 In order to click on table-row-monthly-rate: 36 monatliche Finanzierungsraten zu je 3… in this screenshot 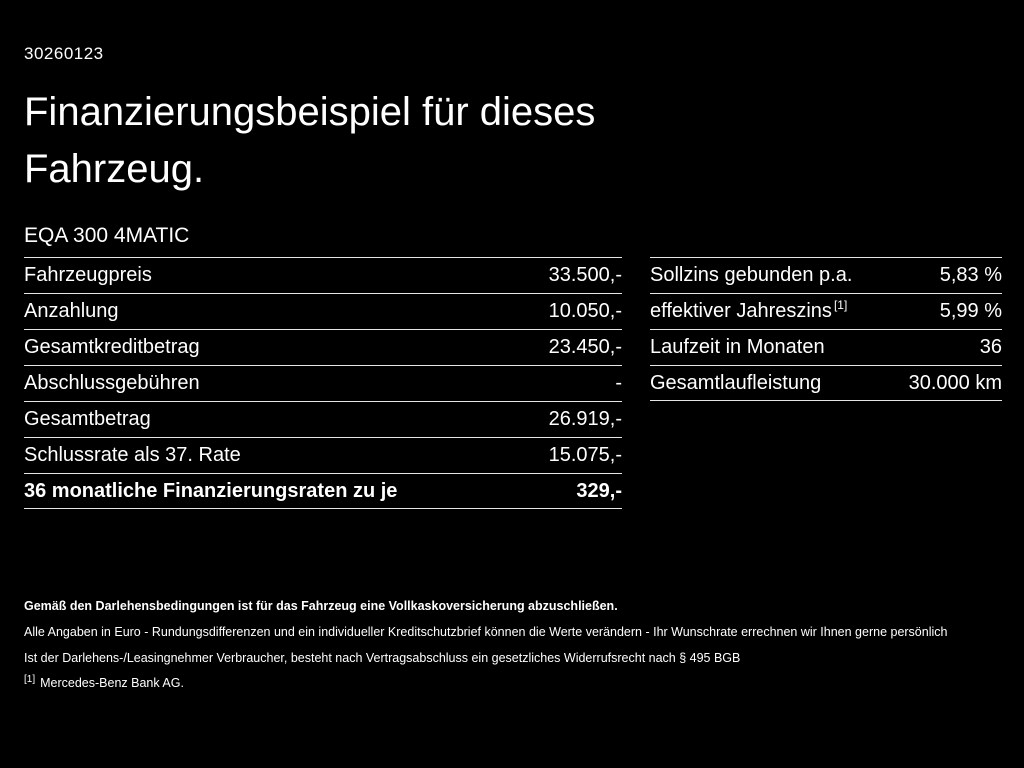, I will do `click(323, 491)`.